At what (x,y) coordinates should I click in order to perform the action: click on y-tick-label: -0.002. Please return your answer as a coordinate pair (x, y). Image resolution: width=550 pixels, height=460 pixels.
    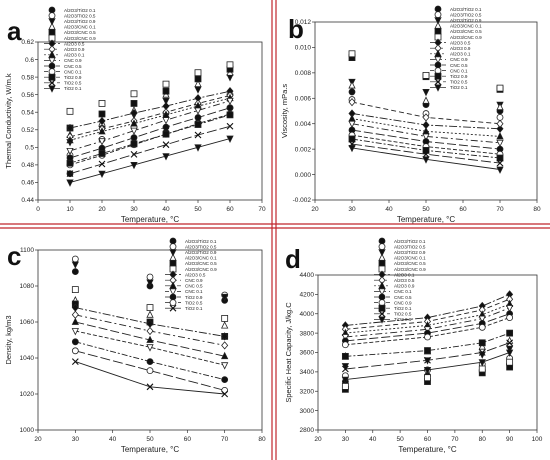
    Looking at the image, I should click on (302, 200).